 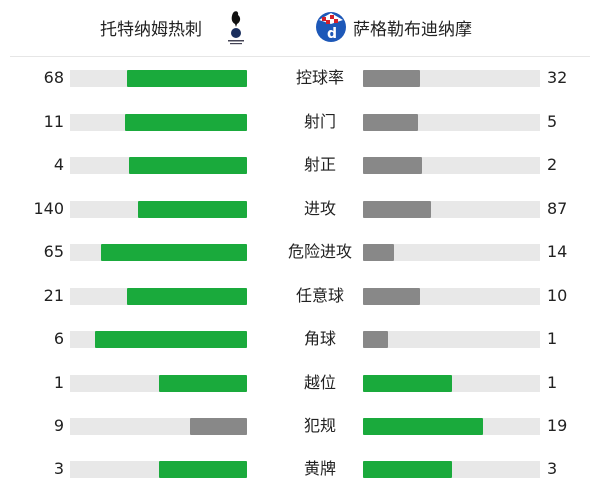 What do you see at coordinates (300, 426) in the screenshot?
I see `stat-row: 9 犯规 19` at bounding box center [300, 426].